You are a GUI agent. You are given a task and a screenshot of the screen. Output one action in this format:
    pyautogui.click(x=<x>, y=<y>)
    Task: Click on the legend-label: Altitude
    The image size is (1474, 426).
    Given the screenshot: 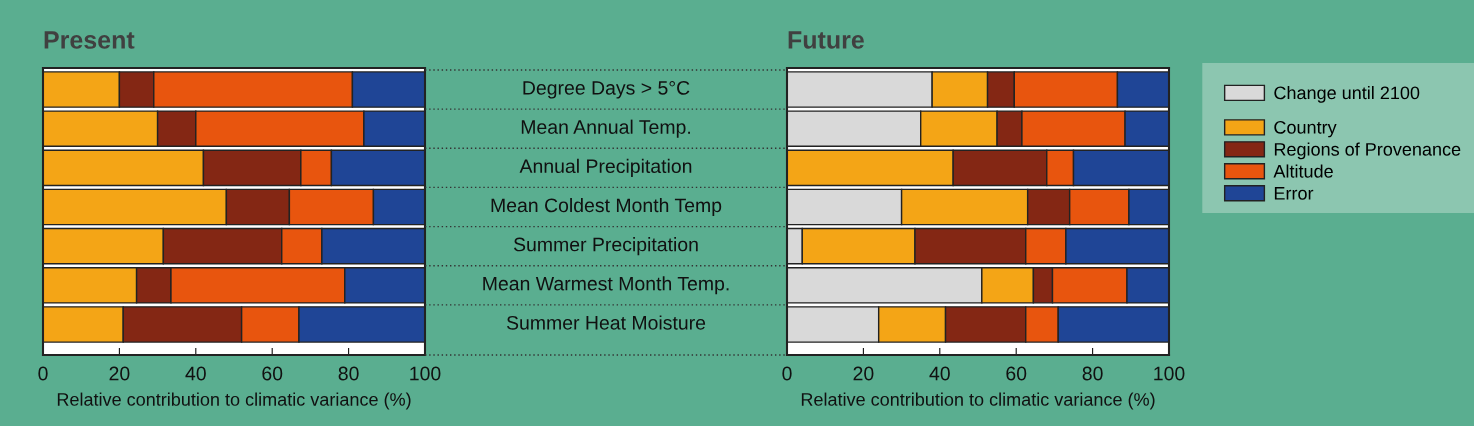 What is the action you would take?
    pyautogui.click(x=1303, y=171)
    